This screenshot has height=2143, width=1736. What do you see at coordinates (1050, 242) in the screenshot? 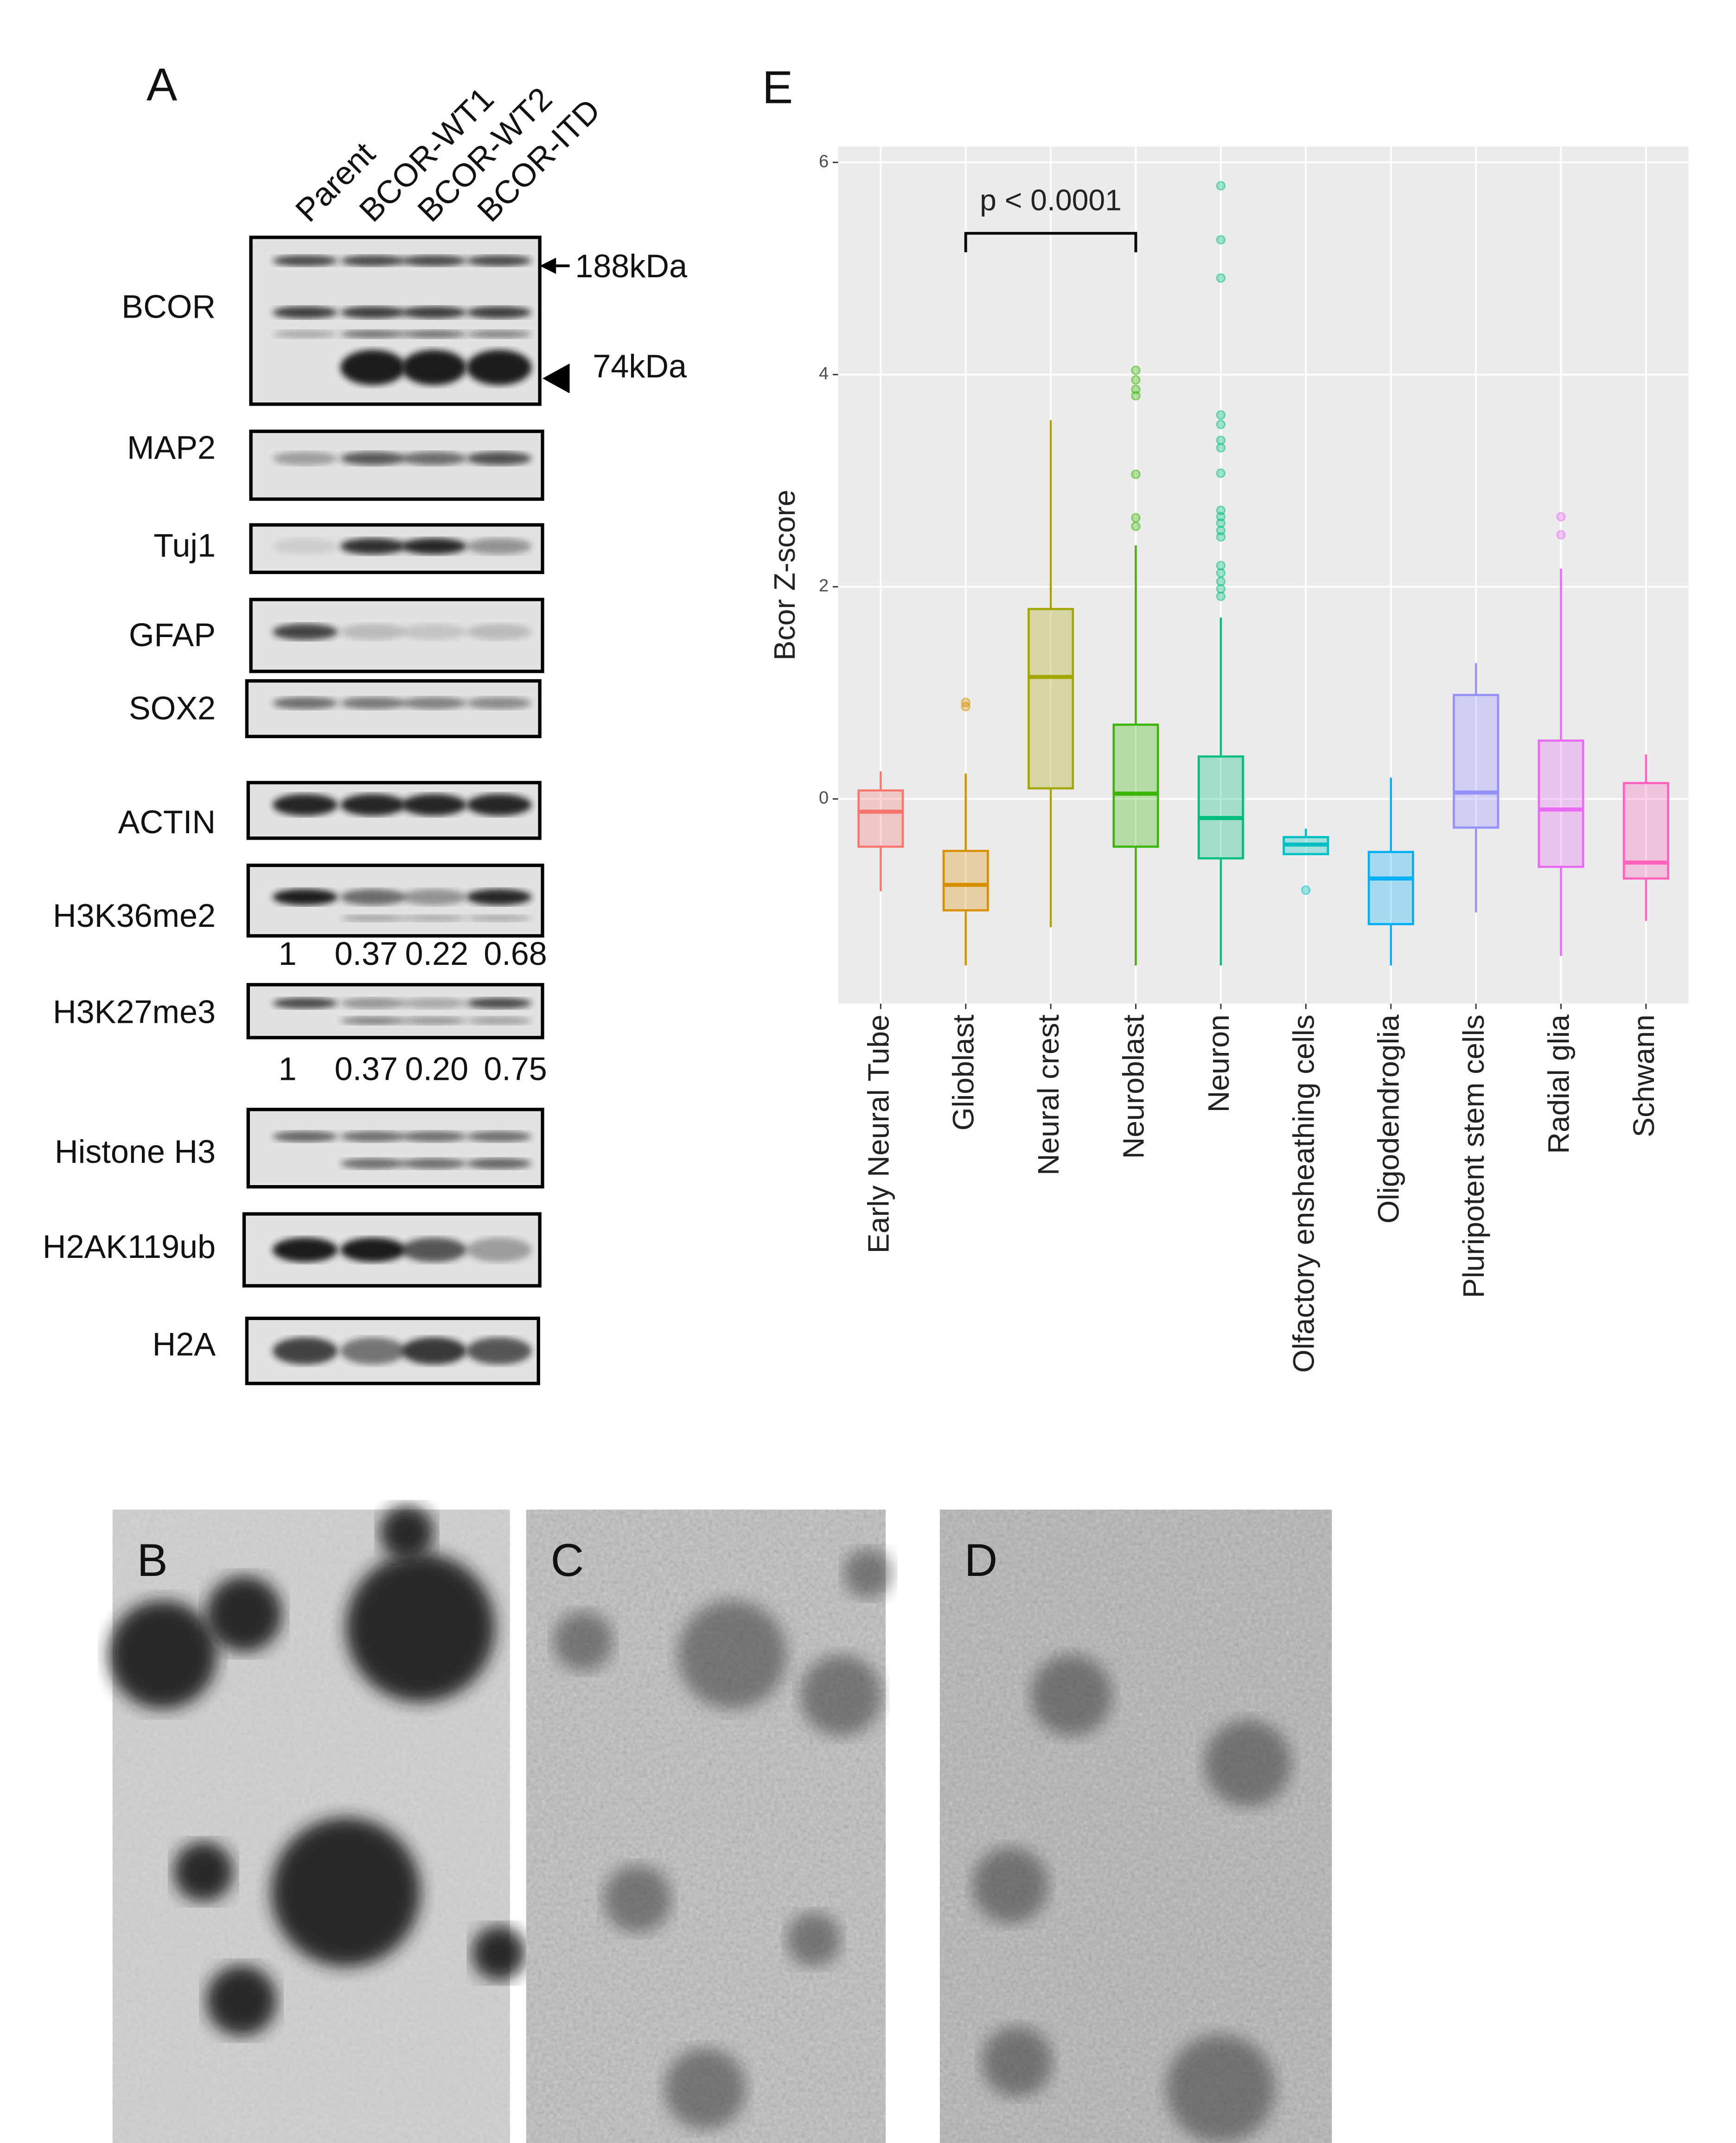
I see `significance-bracket` at bounding box center [1050, 242].